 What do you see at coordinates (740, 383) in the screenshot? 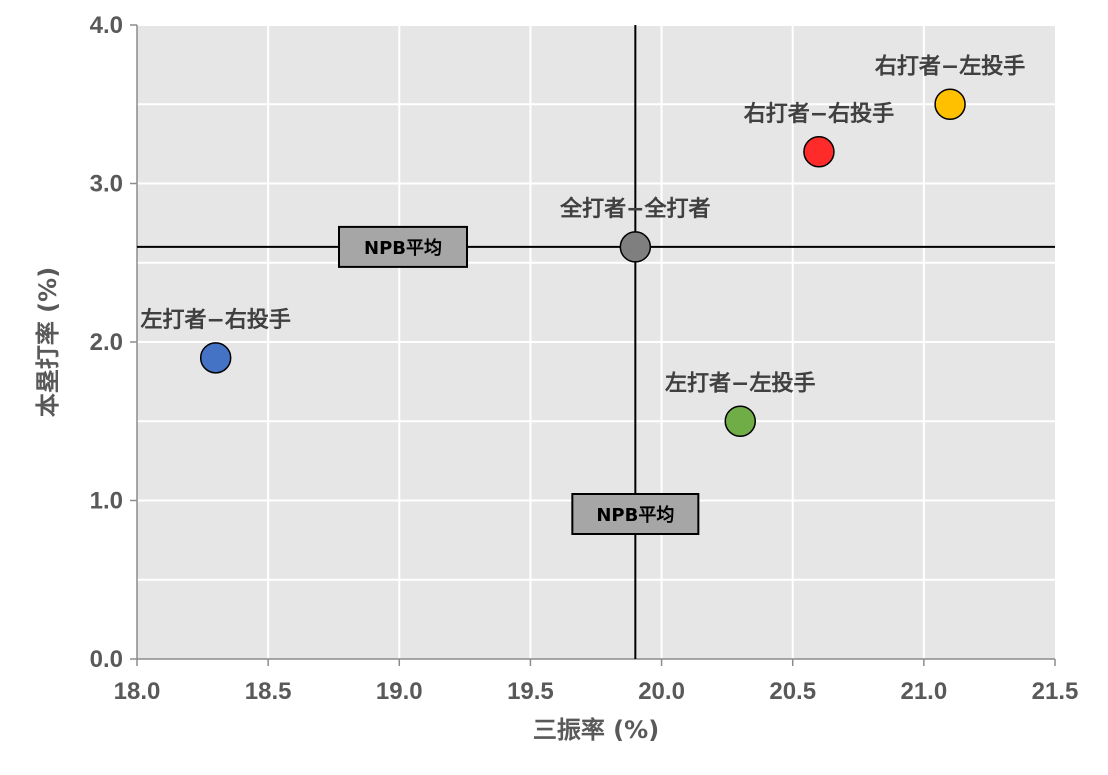
I see `data-point-label: 左打者−左投手` at bounding box center [740, 383].